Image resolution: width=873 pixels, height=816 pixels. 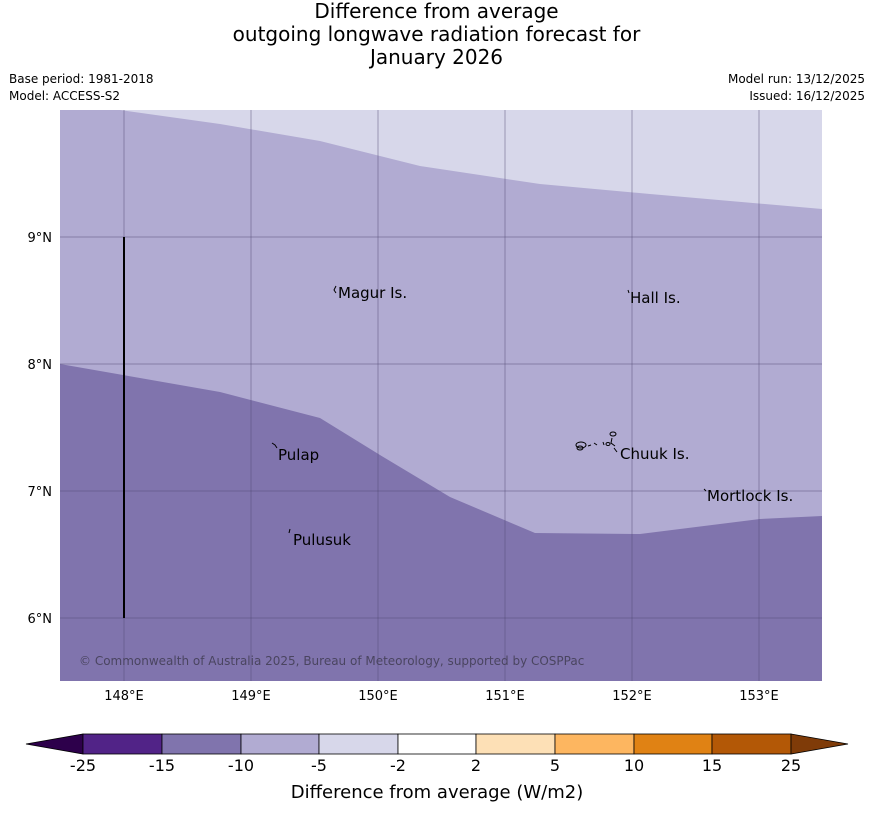 What do you see at coordinates (81, 88) in the screenshot?
I see `meta-left: Base period: 1981-2018 Model: ACCESS-S2` at bounding box center [81, 88].